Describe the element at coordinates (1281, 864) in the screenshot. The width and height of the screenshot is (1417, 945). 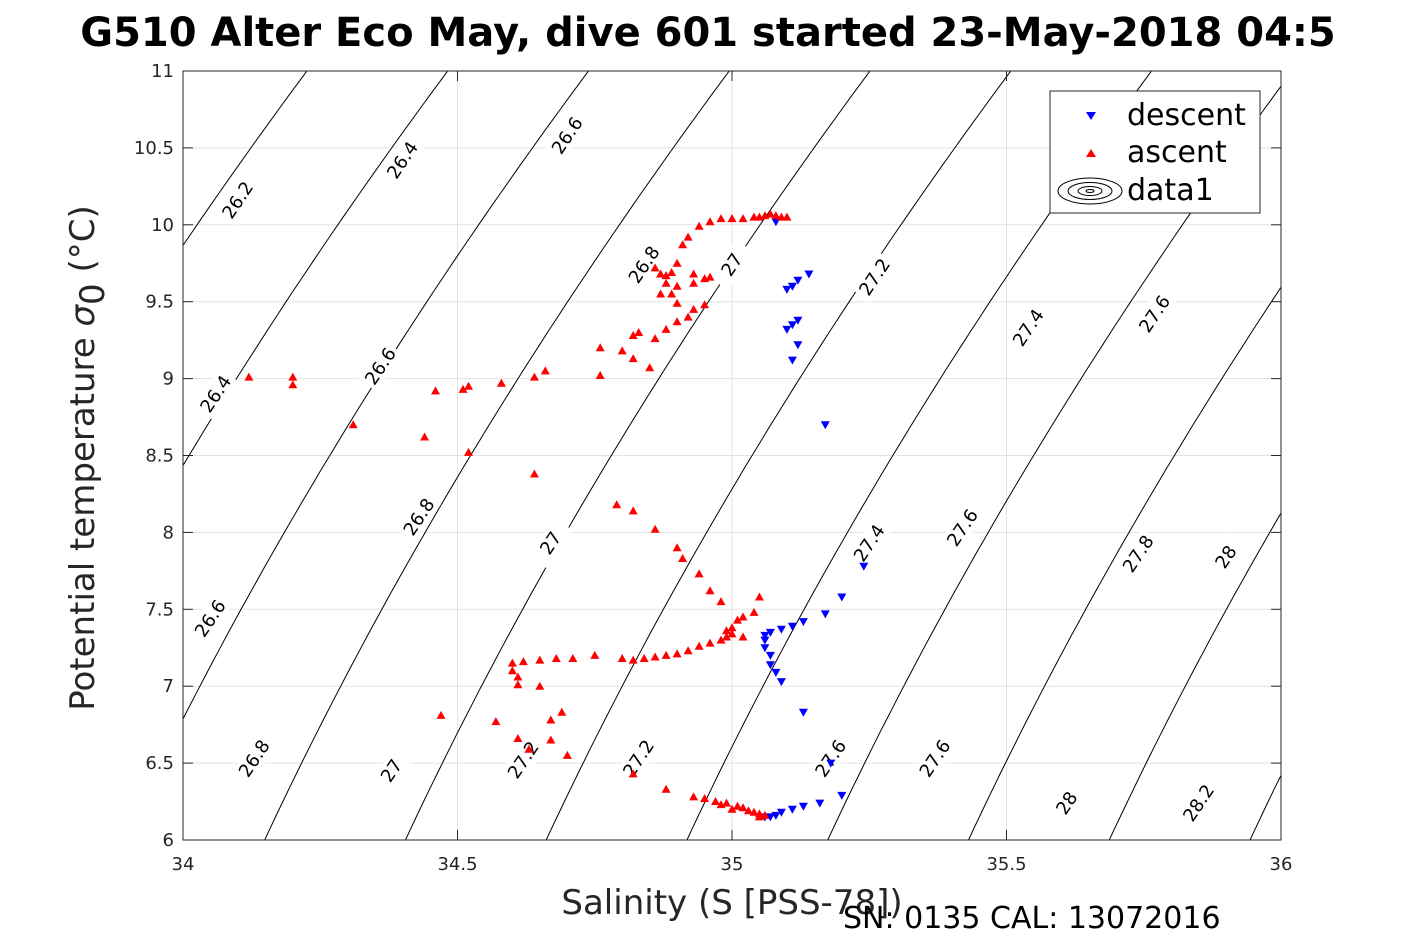
I see `x-tick-label: 36` at that location.